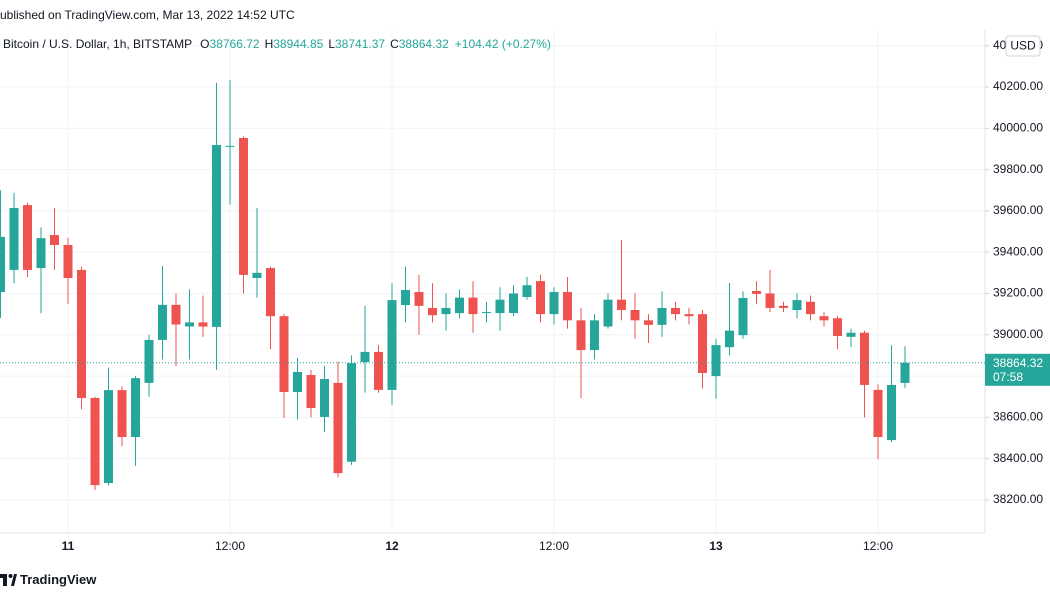 The image size is (1050, 600). Describe the element at coordinates (1008, 377) in the screenshot. I see `countdown-label: 07:58` at that location.